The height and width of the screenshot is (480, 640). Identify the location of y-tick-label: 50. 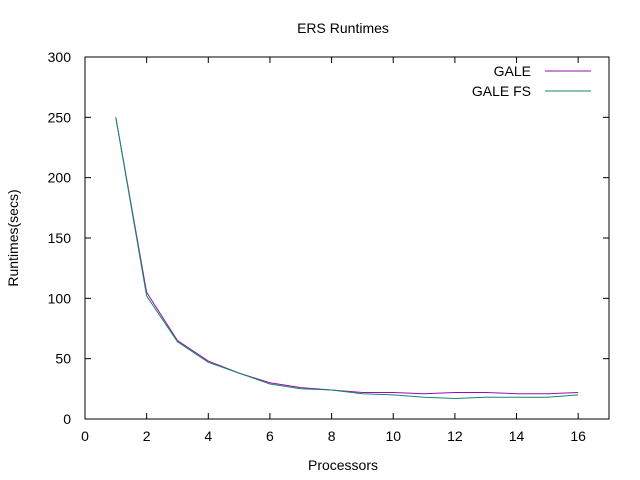
(63, 359).